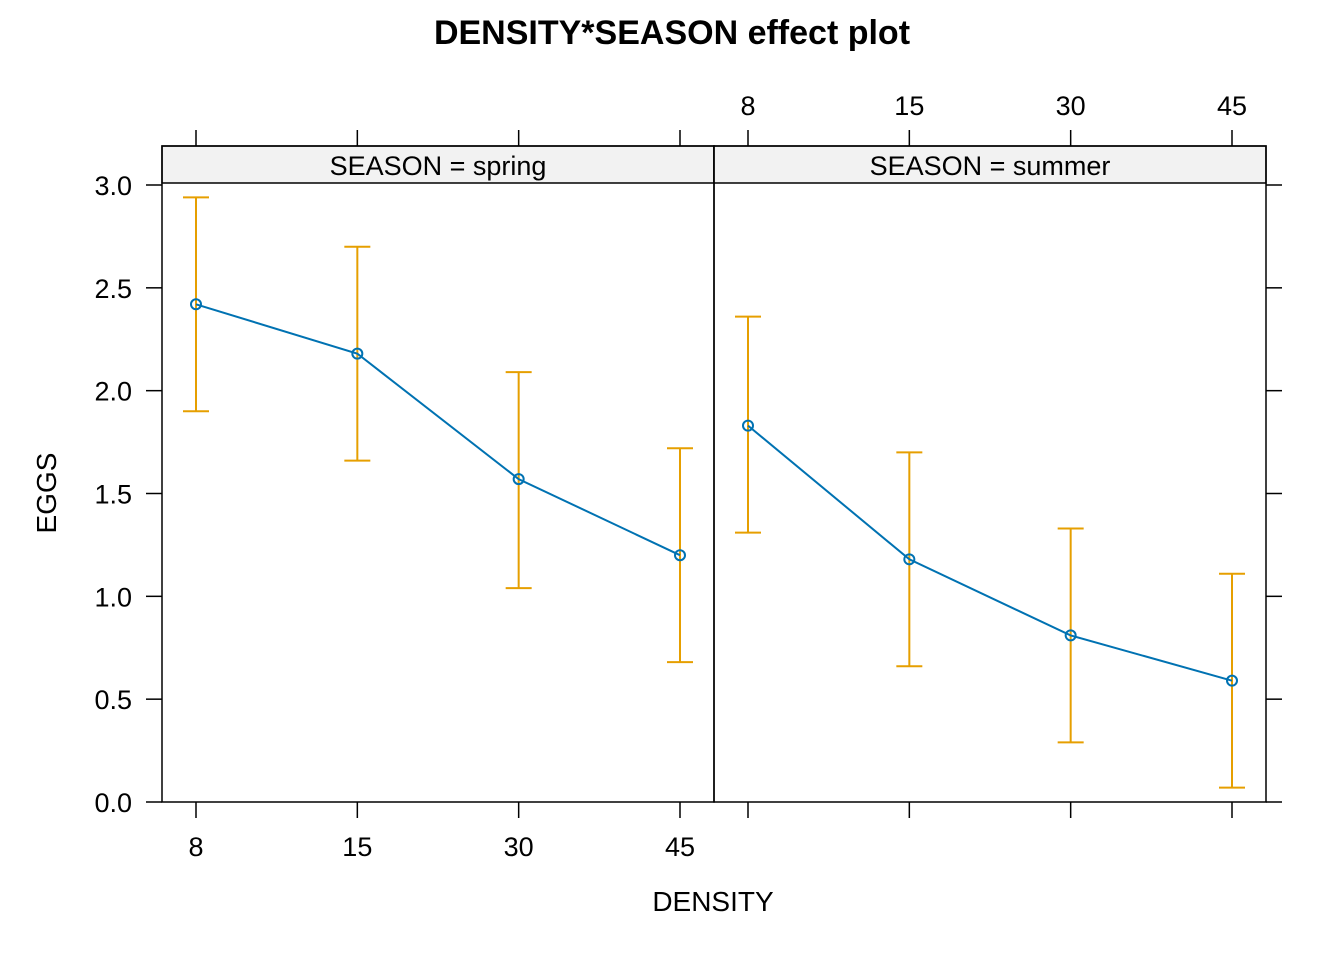 The image size is (1344, 960). I want to click on x-tick-label-top: 15, so click(909, 106).